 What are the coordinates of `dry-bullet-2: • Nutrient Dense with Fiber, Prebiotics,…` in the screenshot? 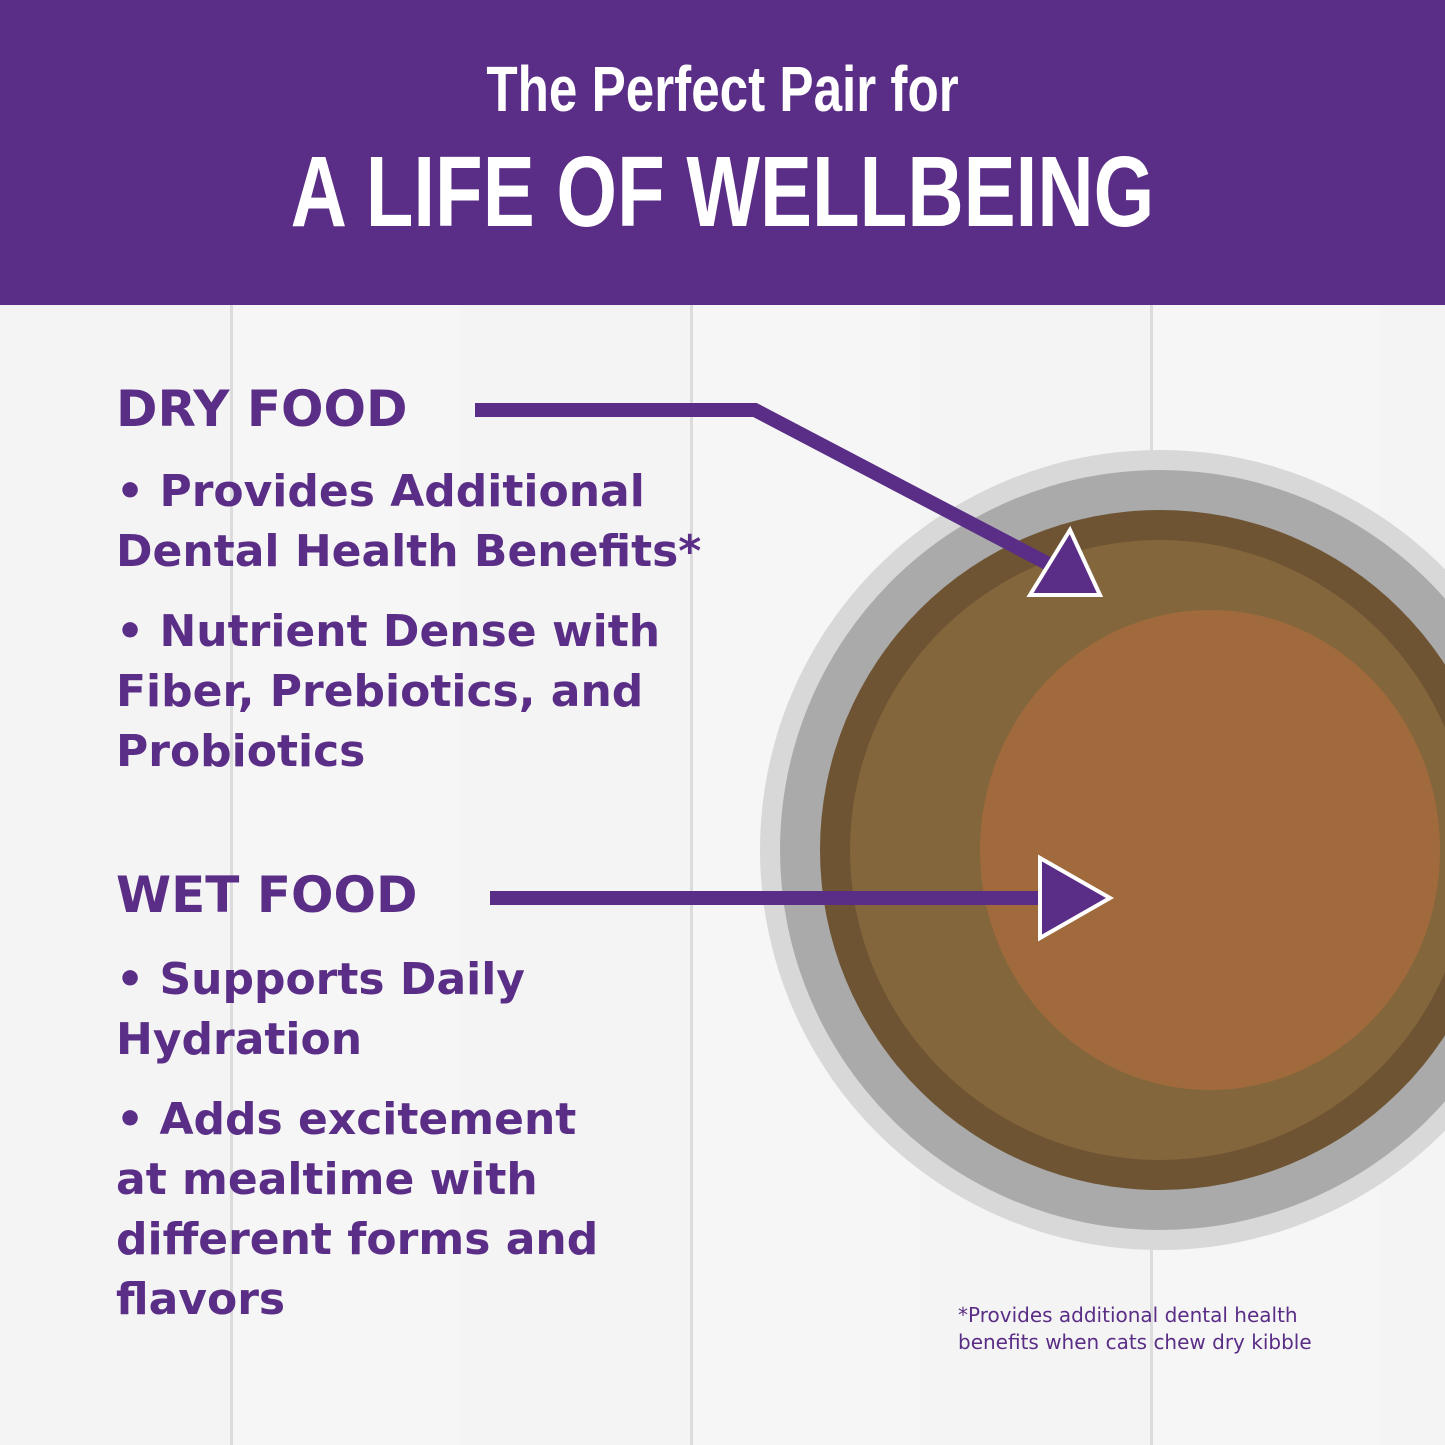 It's located at (388, 691).